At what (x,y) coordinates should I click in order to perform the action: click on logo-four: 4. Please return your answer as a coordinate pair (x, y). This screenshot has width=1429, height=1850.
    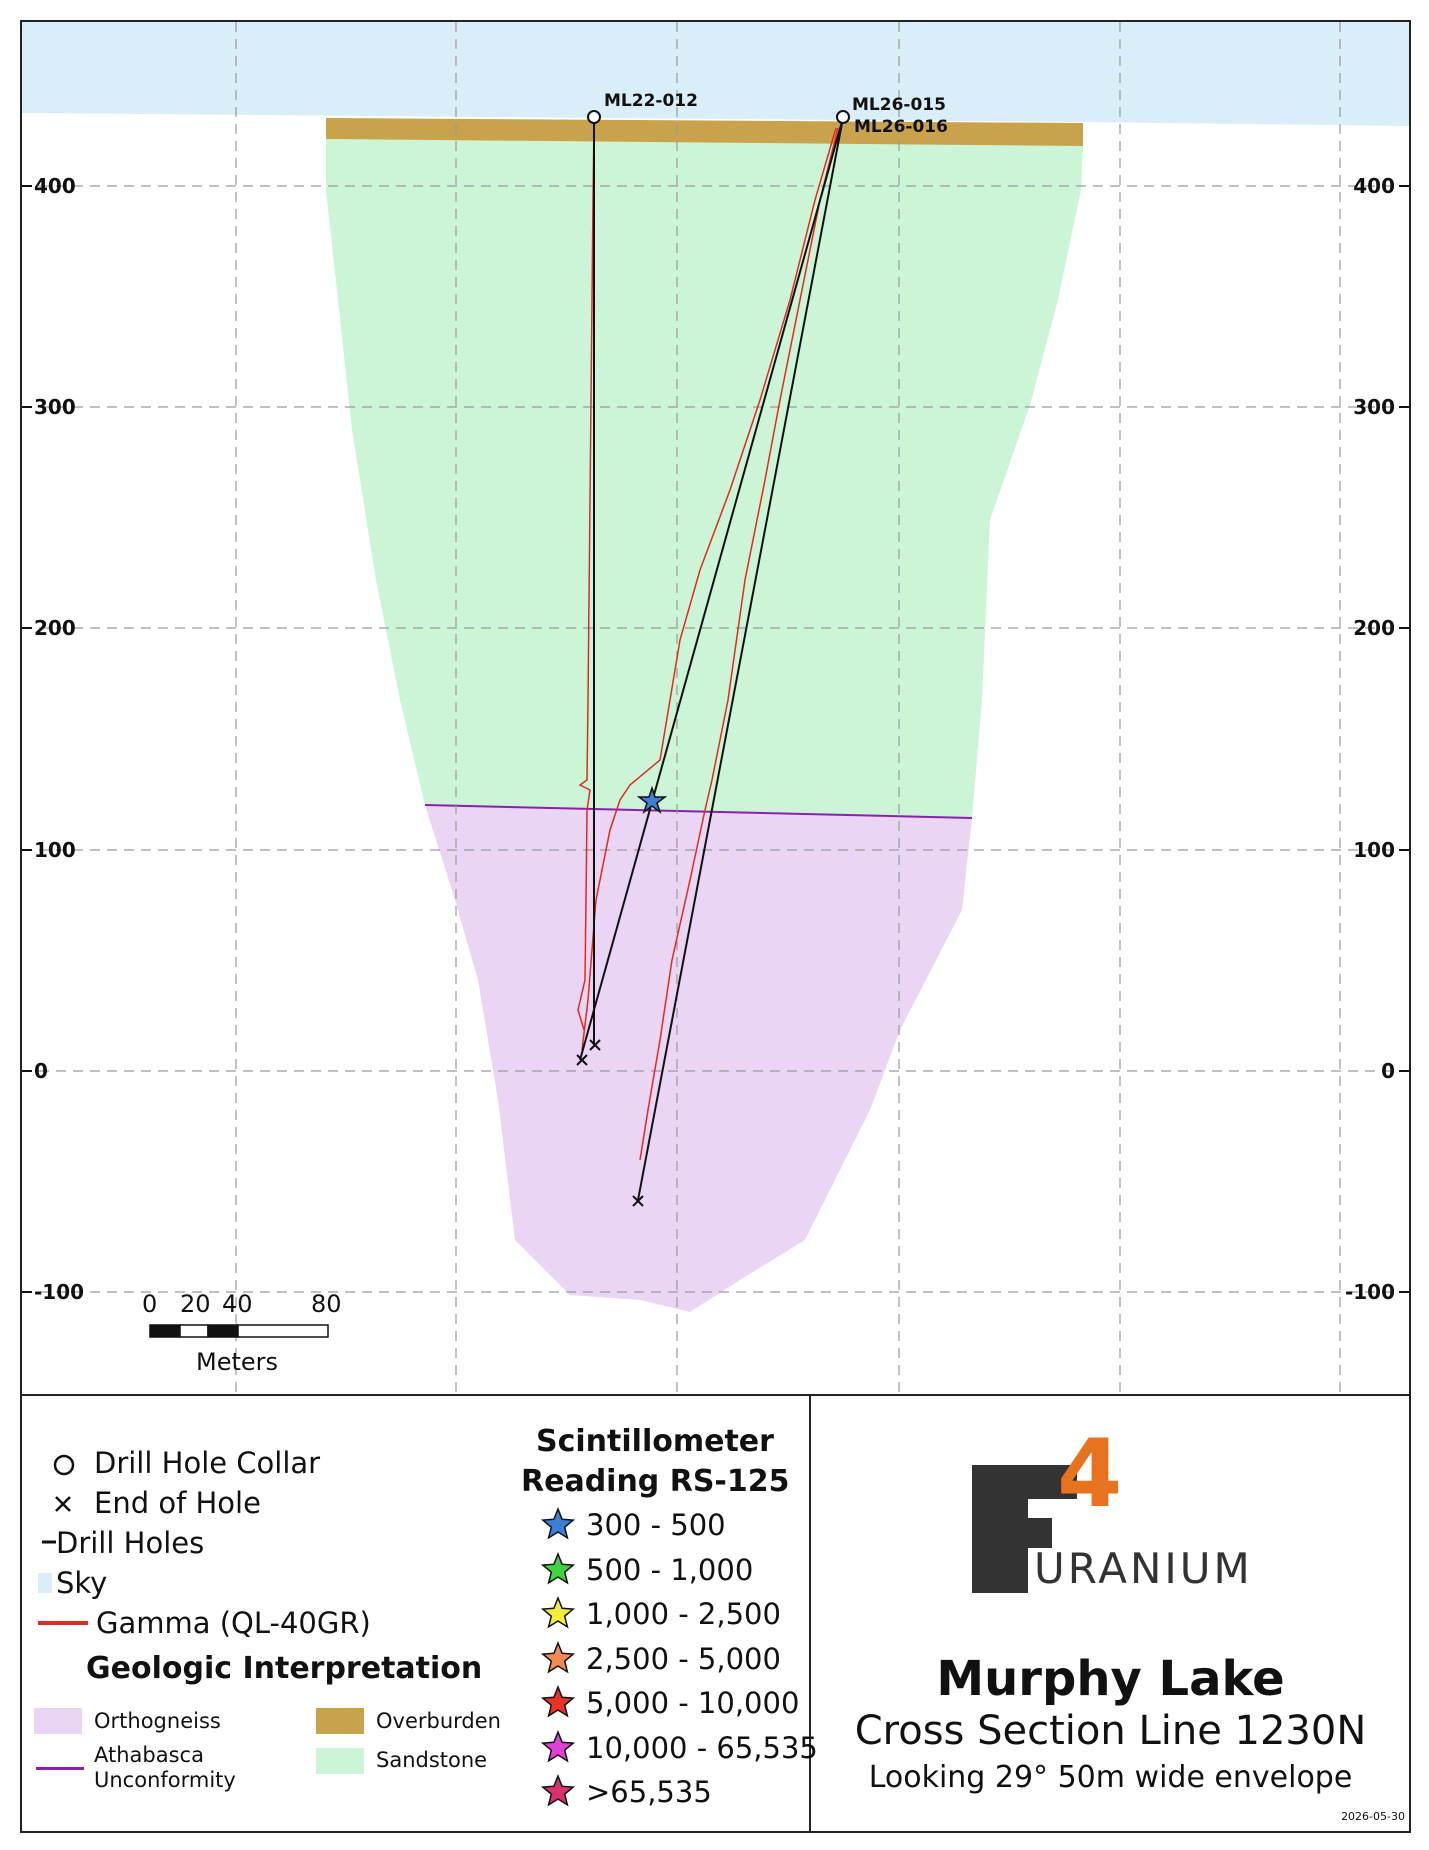
    Looking at the image, I should click on (1090, 1474).